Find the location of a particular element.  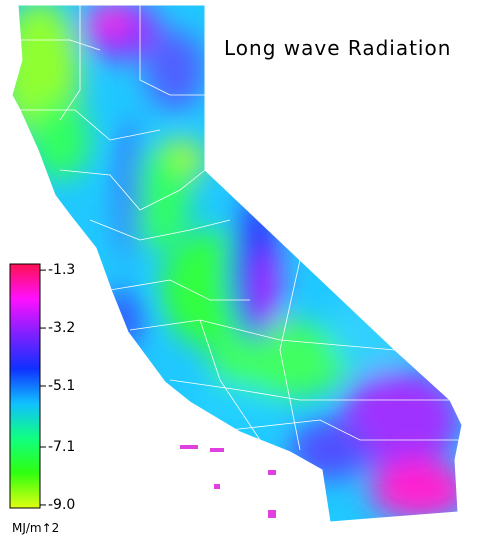

map-title: Long wave Radiation is located at coordinates (337, 48).